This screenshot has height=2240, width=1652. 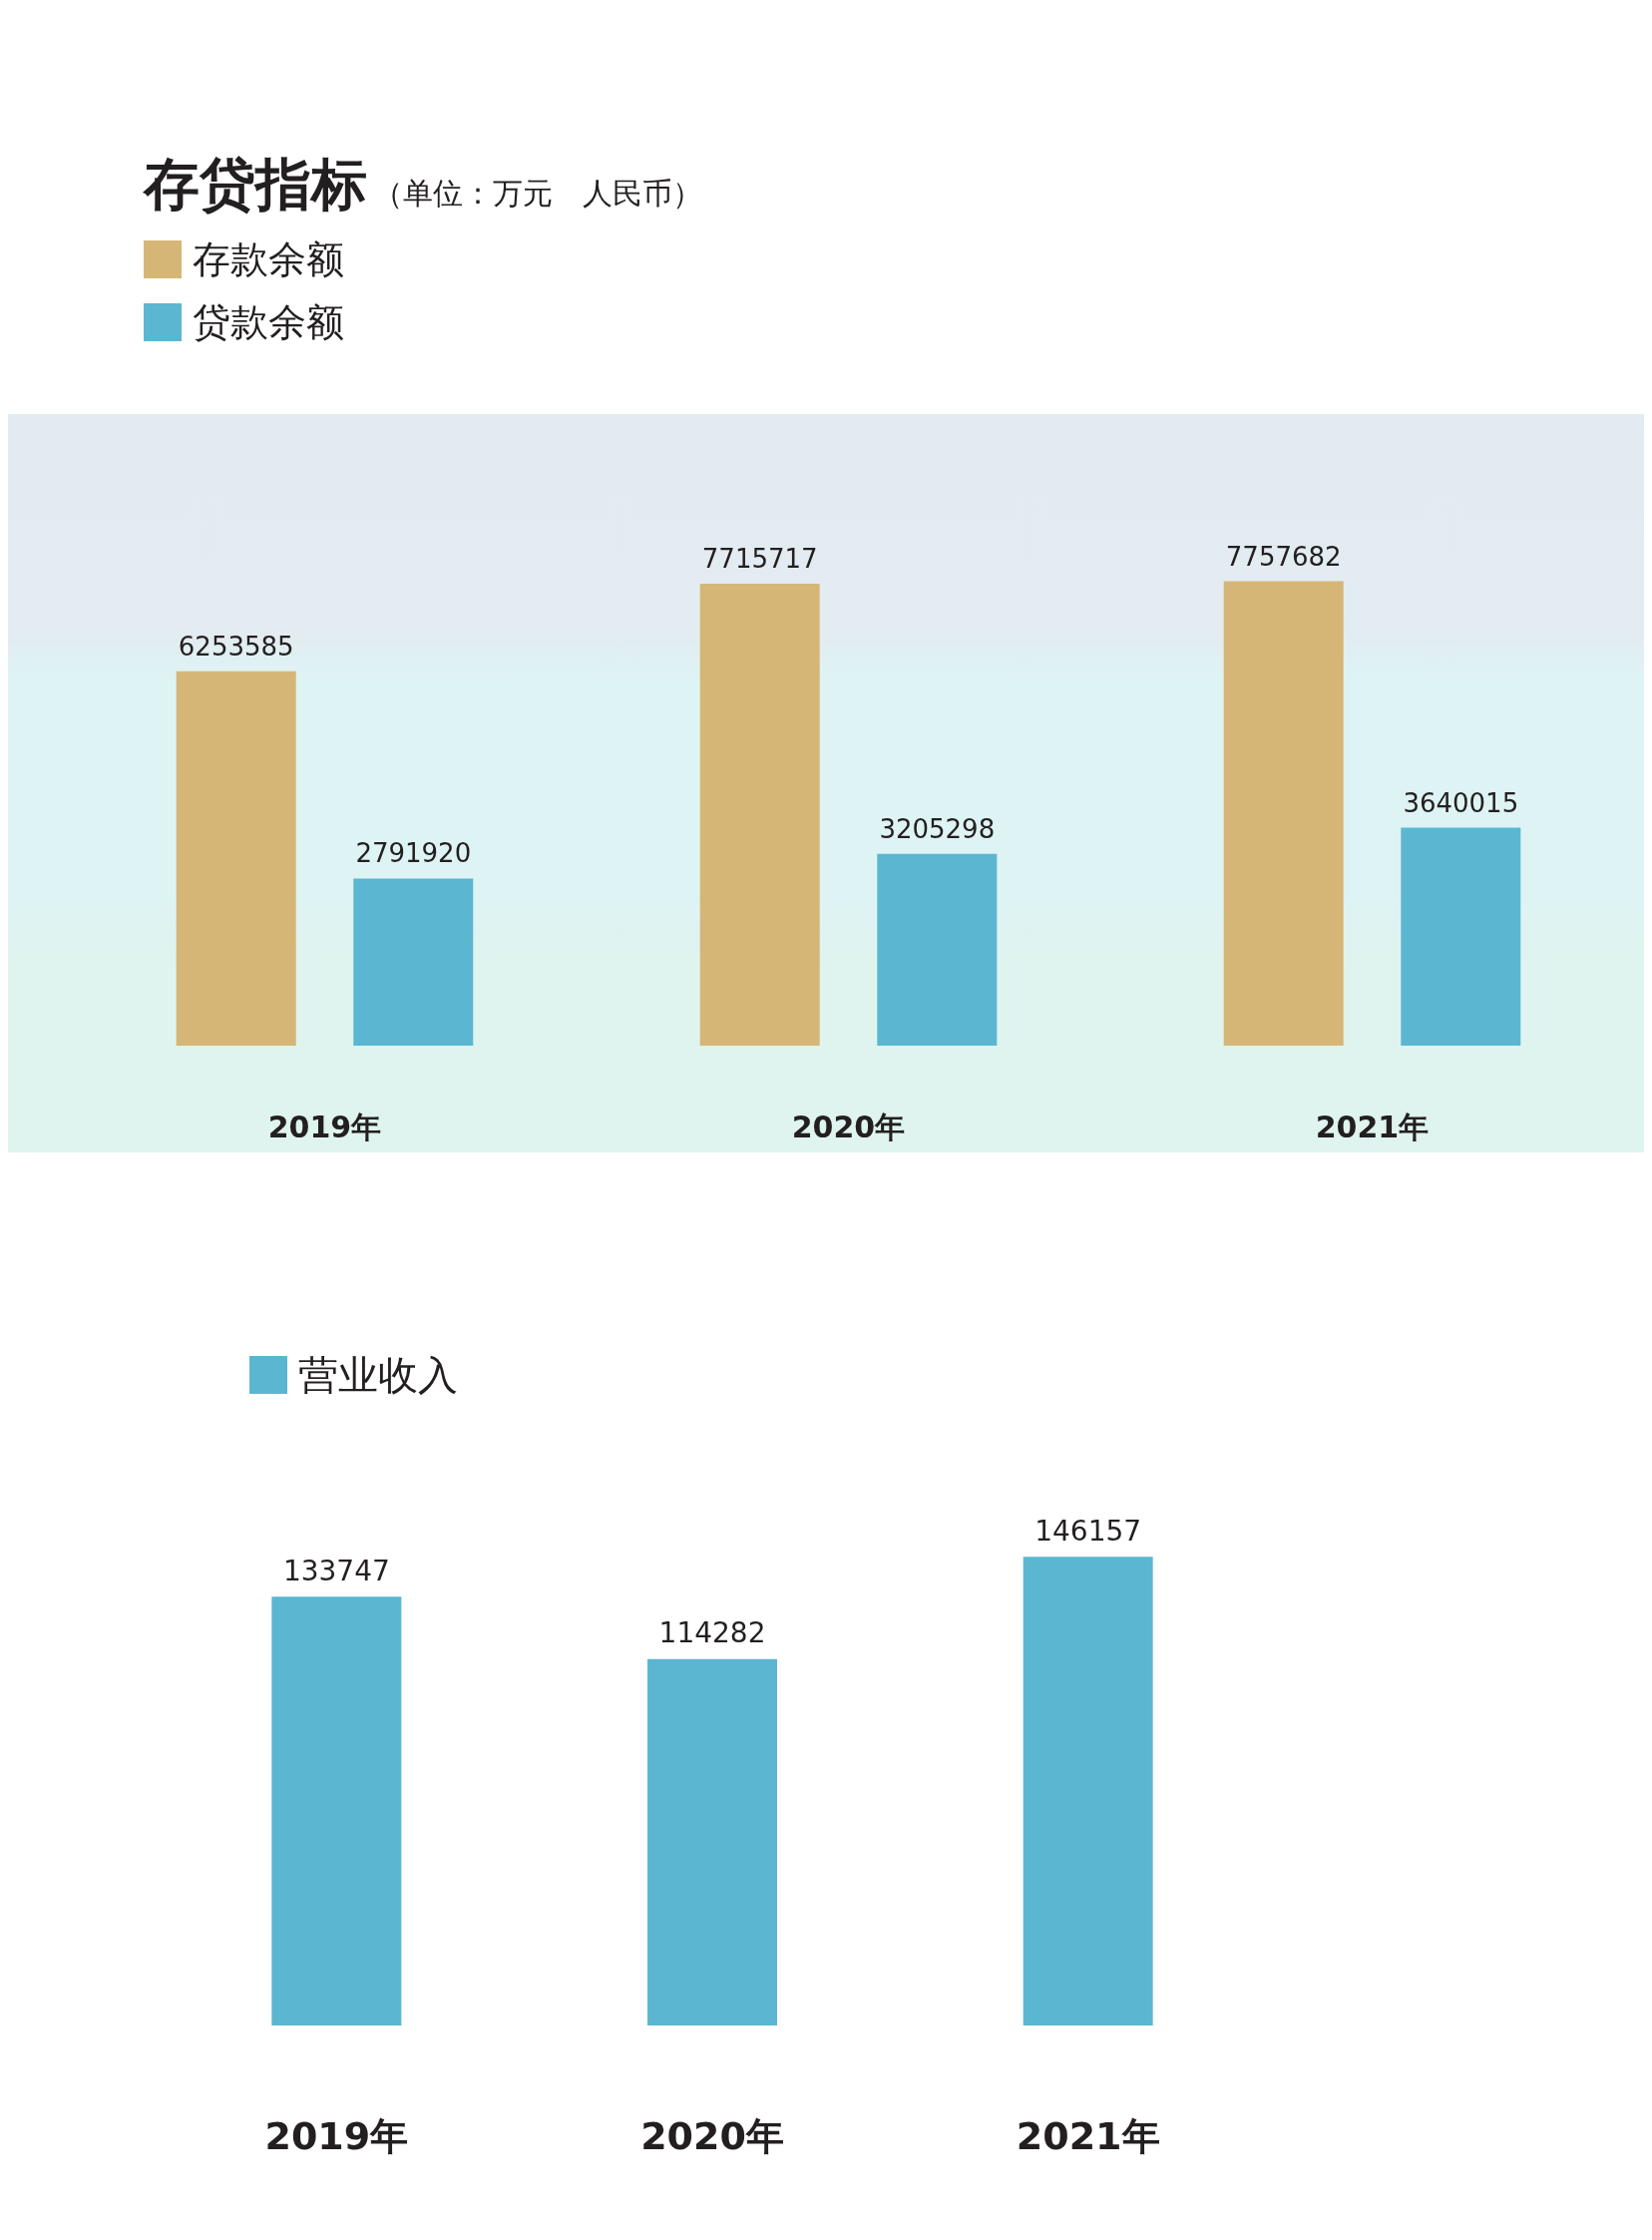 I want to click on data-label: 3640015, so click(x=1461, y=802).